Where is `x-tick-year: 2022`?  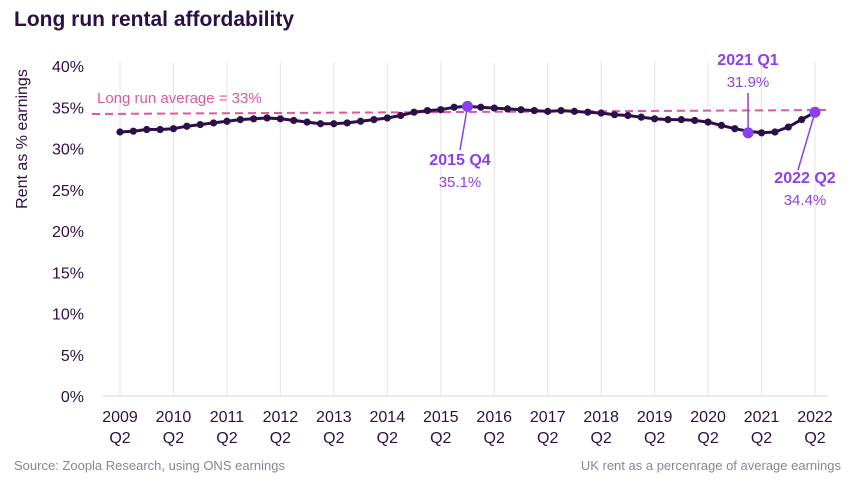 x-tick-year: 2022 is located at coordinates (815, 417).